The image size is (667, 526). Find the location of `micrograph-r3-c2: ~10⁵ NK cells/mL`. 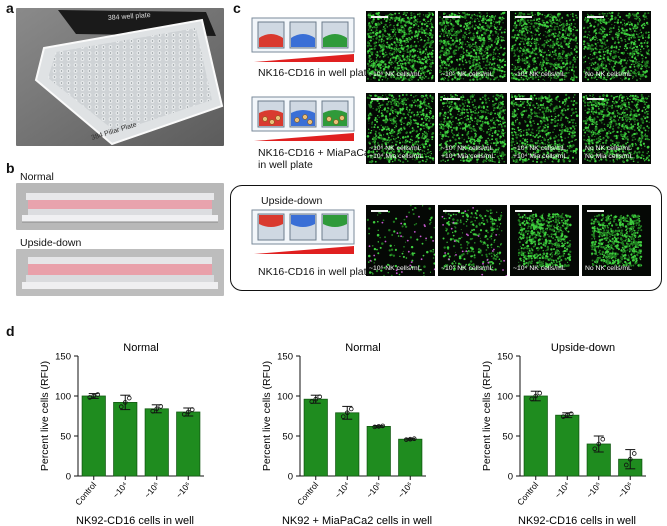

micrograph-r3-c2: ~10⁵ NK cells/mL is located at coordinates (472, 240).